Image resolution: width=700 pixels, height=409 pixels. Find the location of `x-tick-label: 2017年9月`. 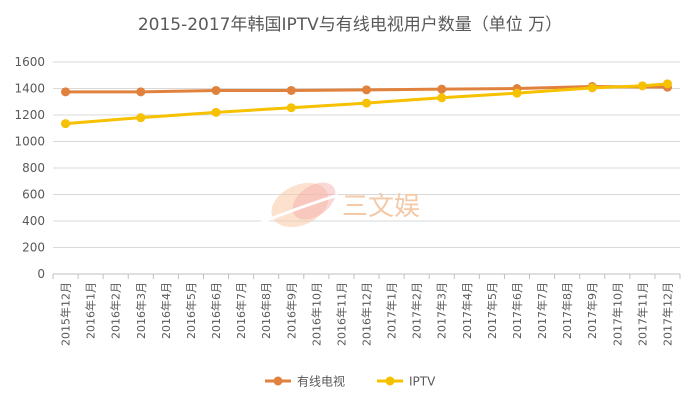

x-tick-label: 2017年9月 is located at coordinates (592, 310).